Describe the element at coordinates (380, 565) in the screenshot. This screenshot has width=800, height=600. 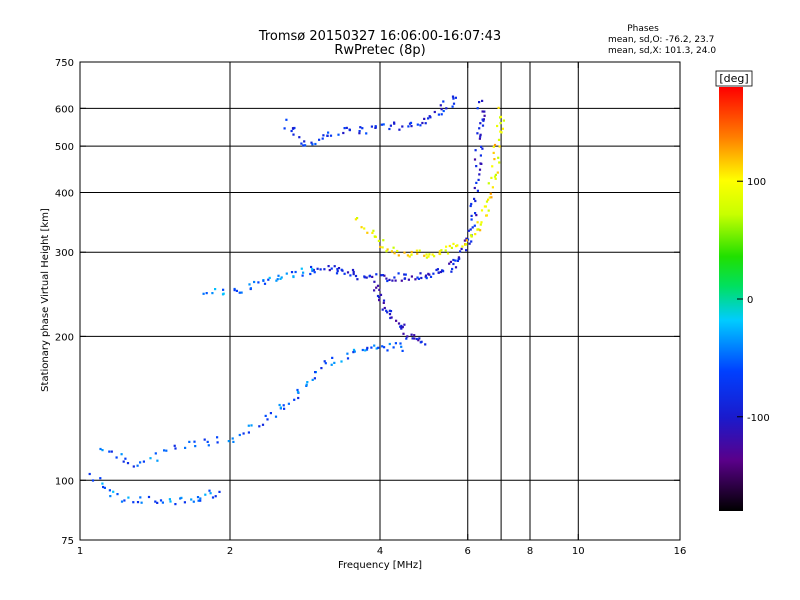
I see `x-axis-label: Frequency [MHz]` at that location.